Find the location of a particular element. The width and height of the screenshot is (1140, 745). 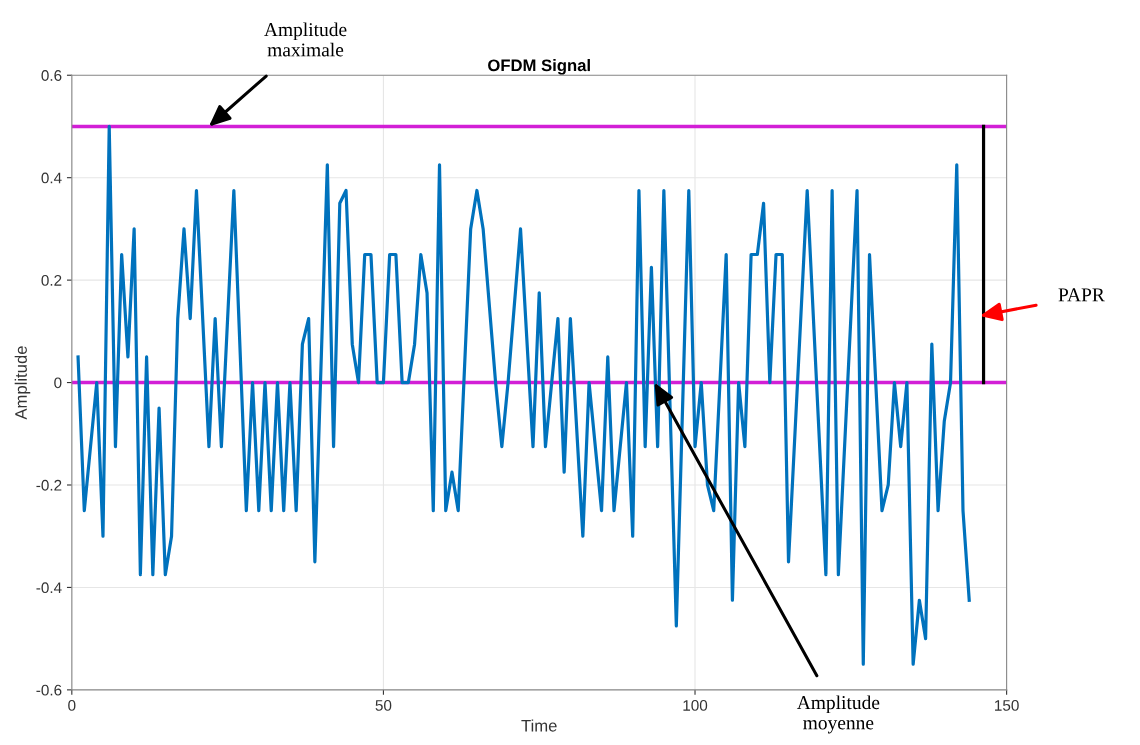

y-tick-label: -0.6 is located at coordinates (49, 690).